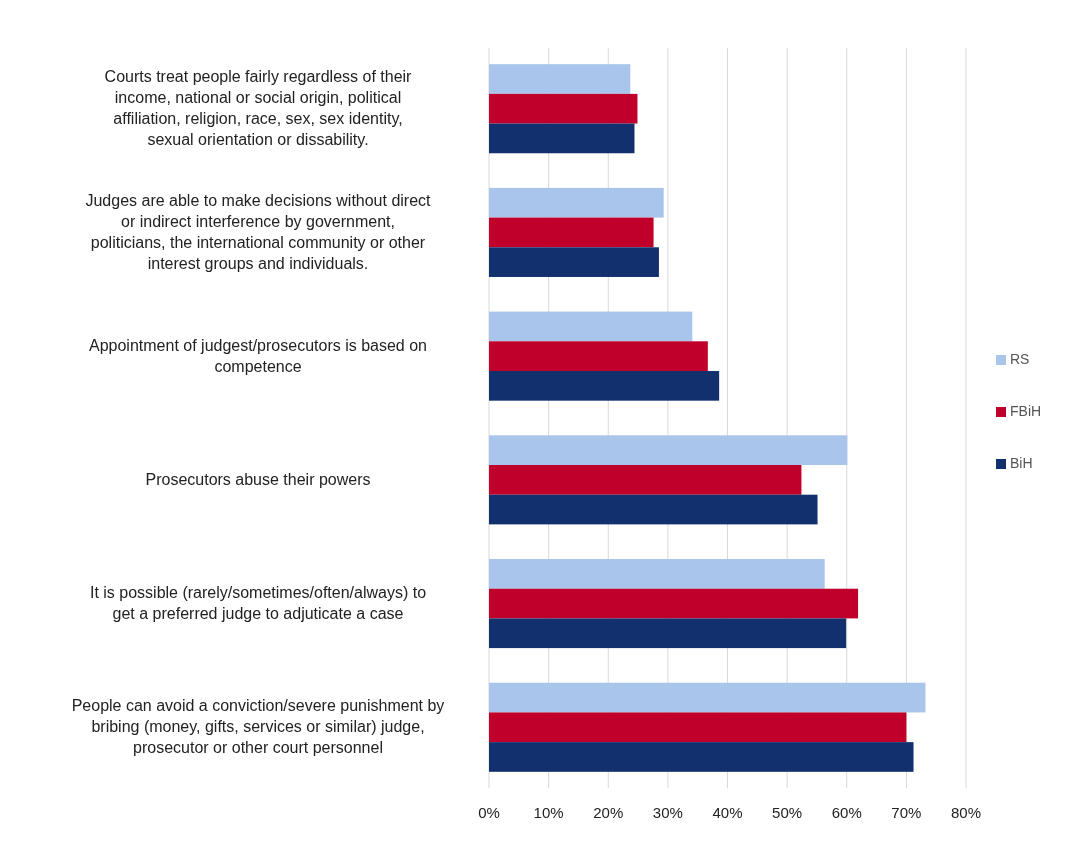 The image size is (1091, 848). I want to click on x-tick-label: 10%, so click(548, 812).